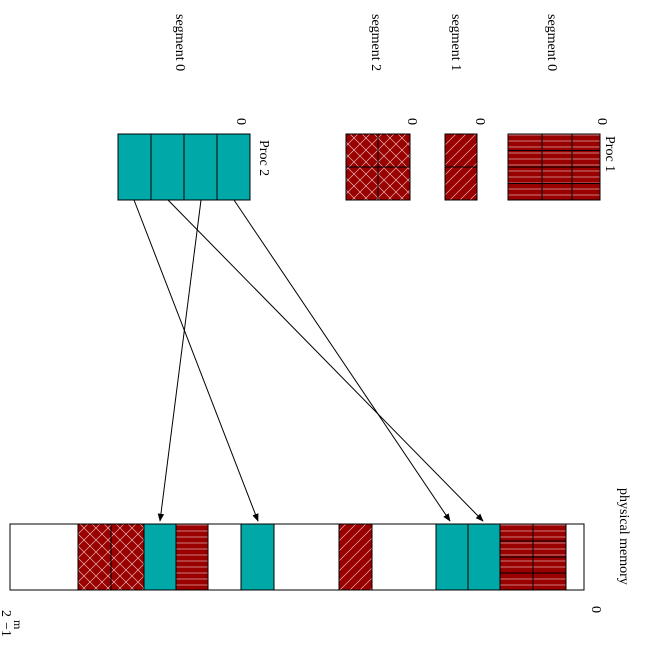 The height and width of the screenshot is (652, 646). Describe the element at coordinates (609, 154) in the screenshot. I see `proc1-label: Proc 1` at that location.